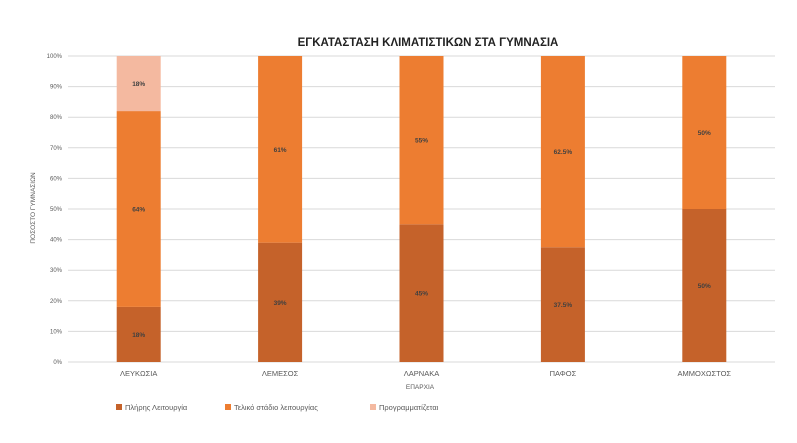 The height and width of the screenshot is (443, 797). I want to click on y-tick-label: 50%, so click(56, 210).